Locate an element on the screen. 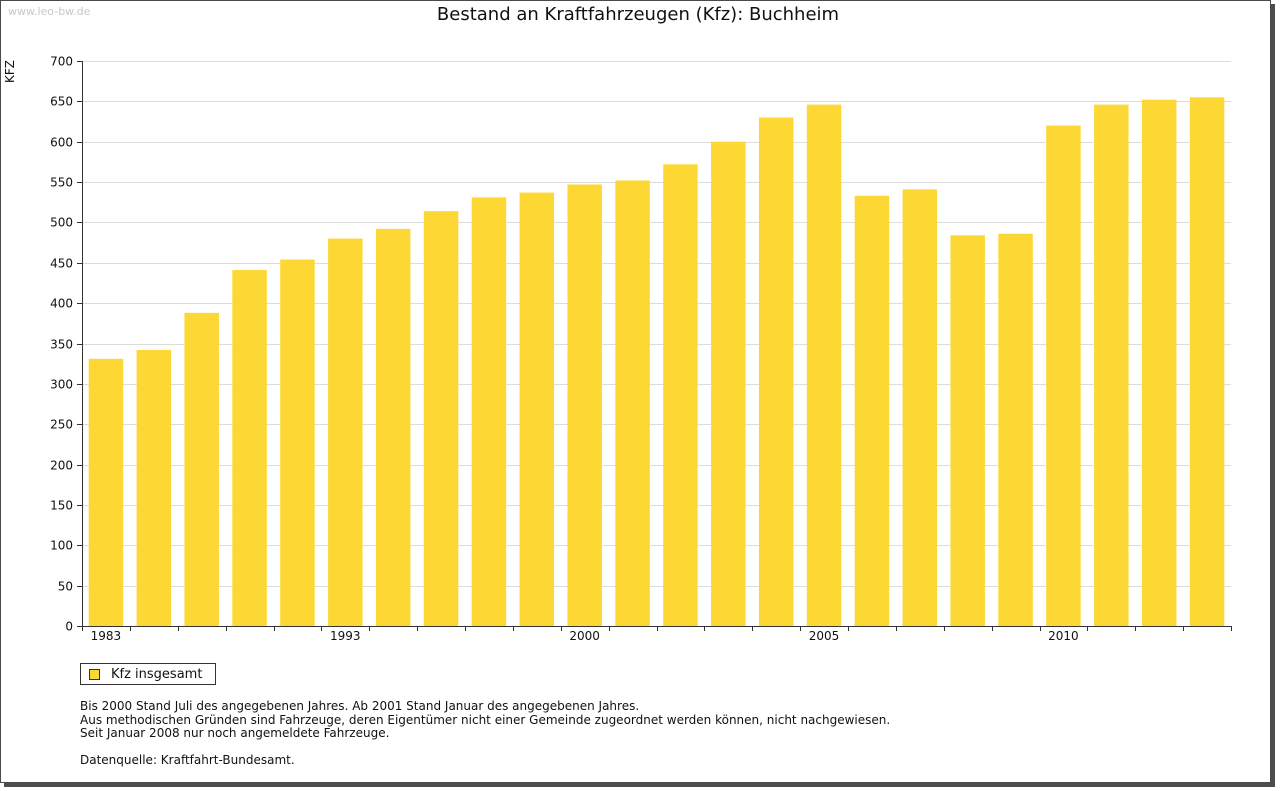 The width and height of the screenshot is (1280, 791). y-tick-label: 0 is located at coordinates (69, 627).